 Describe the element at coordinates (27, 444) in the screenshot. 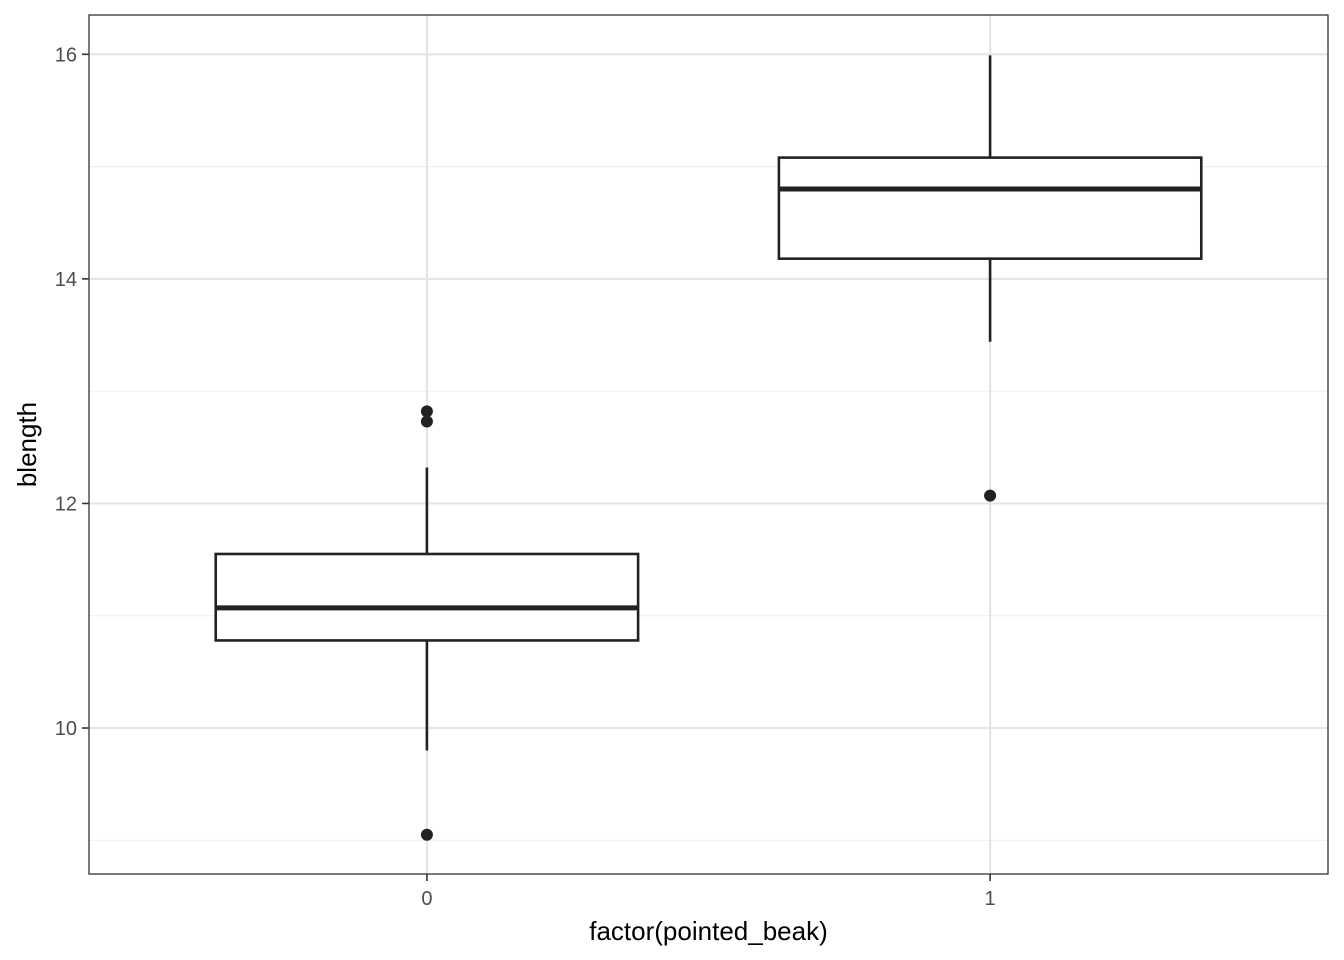

I see `y-axis-title: blength` at that location.